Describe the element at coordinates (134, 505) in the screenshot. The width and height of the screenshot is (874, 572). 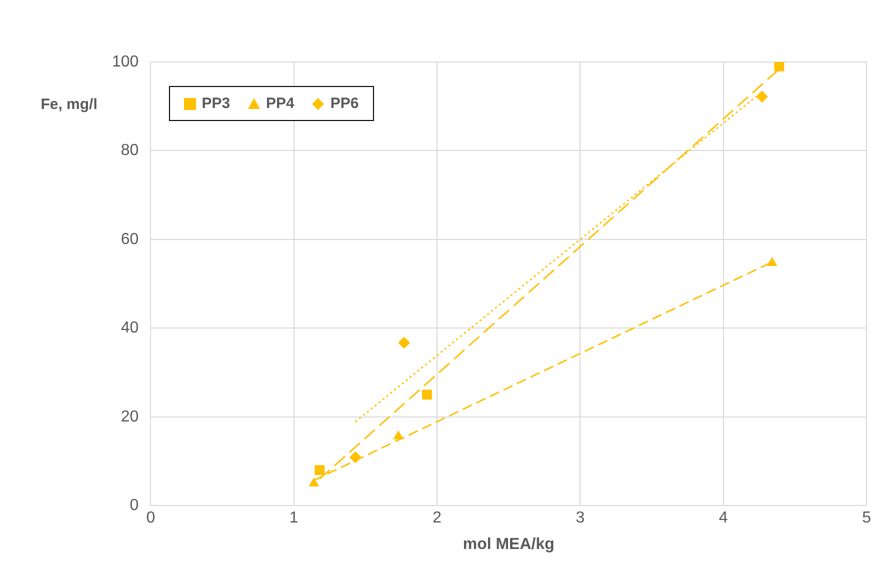
I see `y-tick-label: 0` at that location.